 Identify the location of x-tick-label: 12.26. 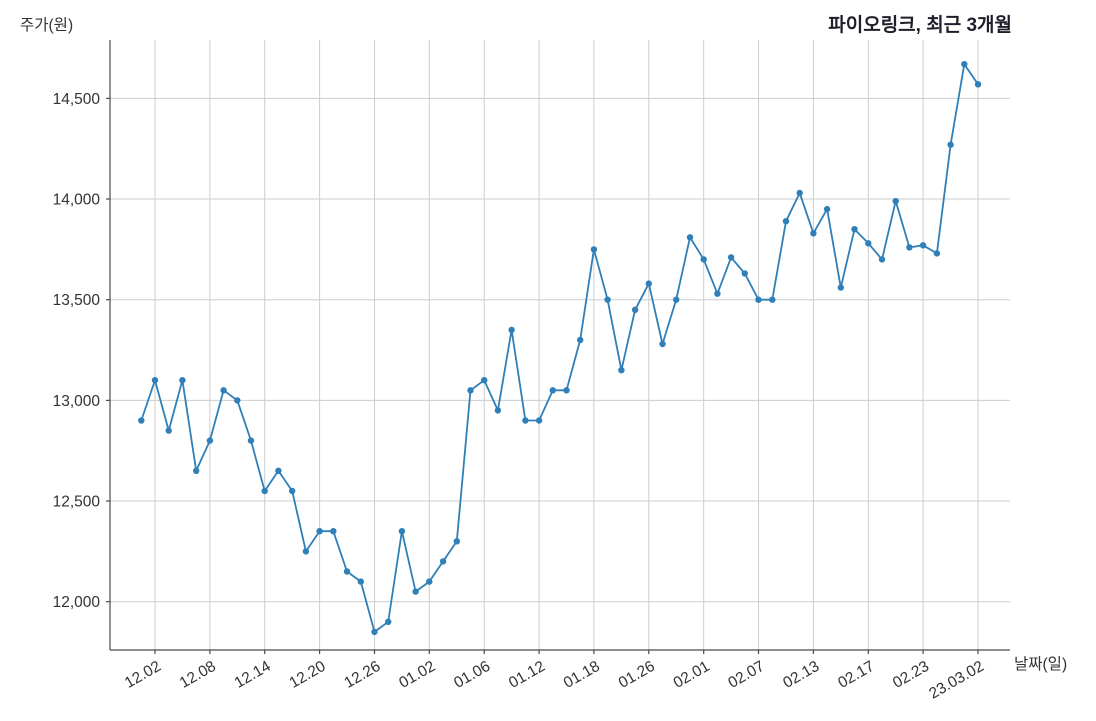
(362, 675).